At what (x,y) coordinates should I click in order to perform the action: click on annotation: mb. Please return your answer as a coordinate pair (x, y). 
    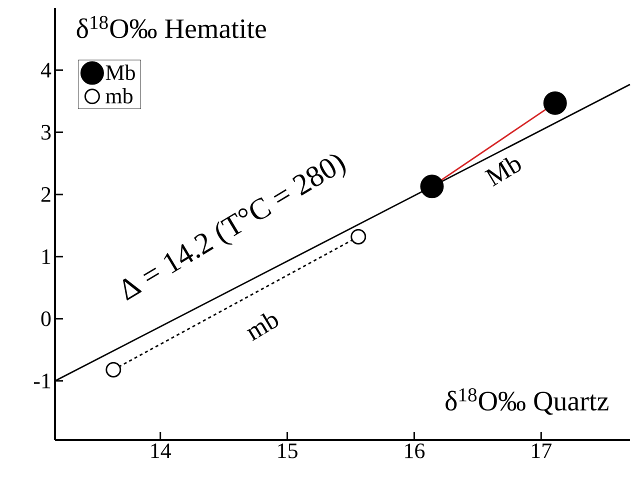
    Looking at the image, I should click on (262, 327).